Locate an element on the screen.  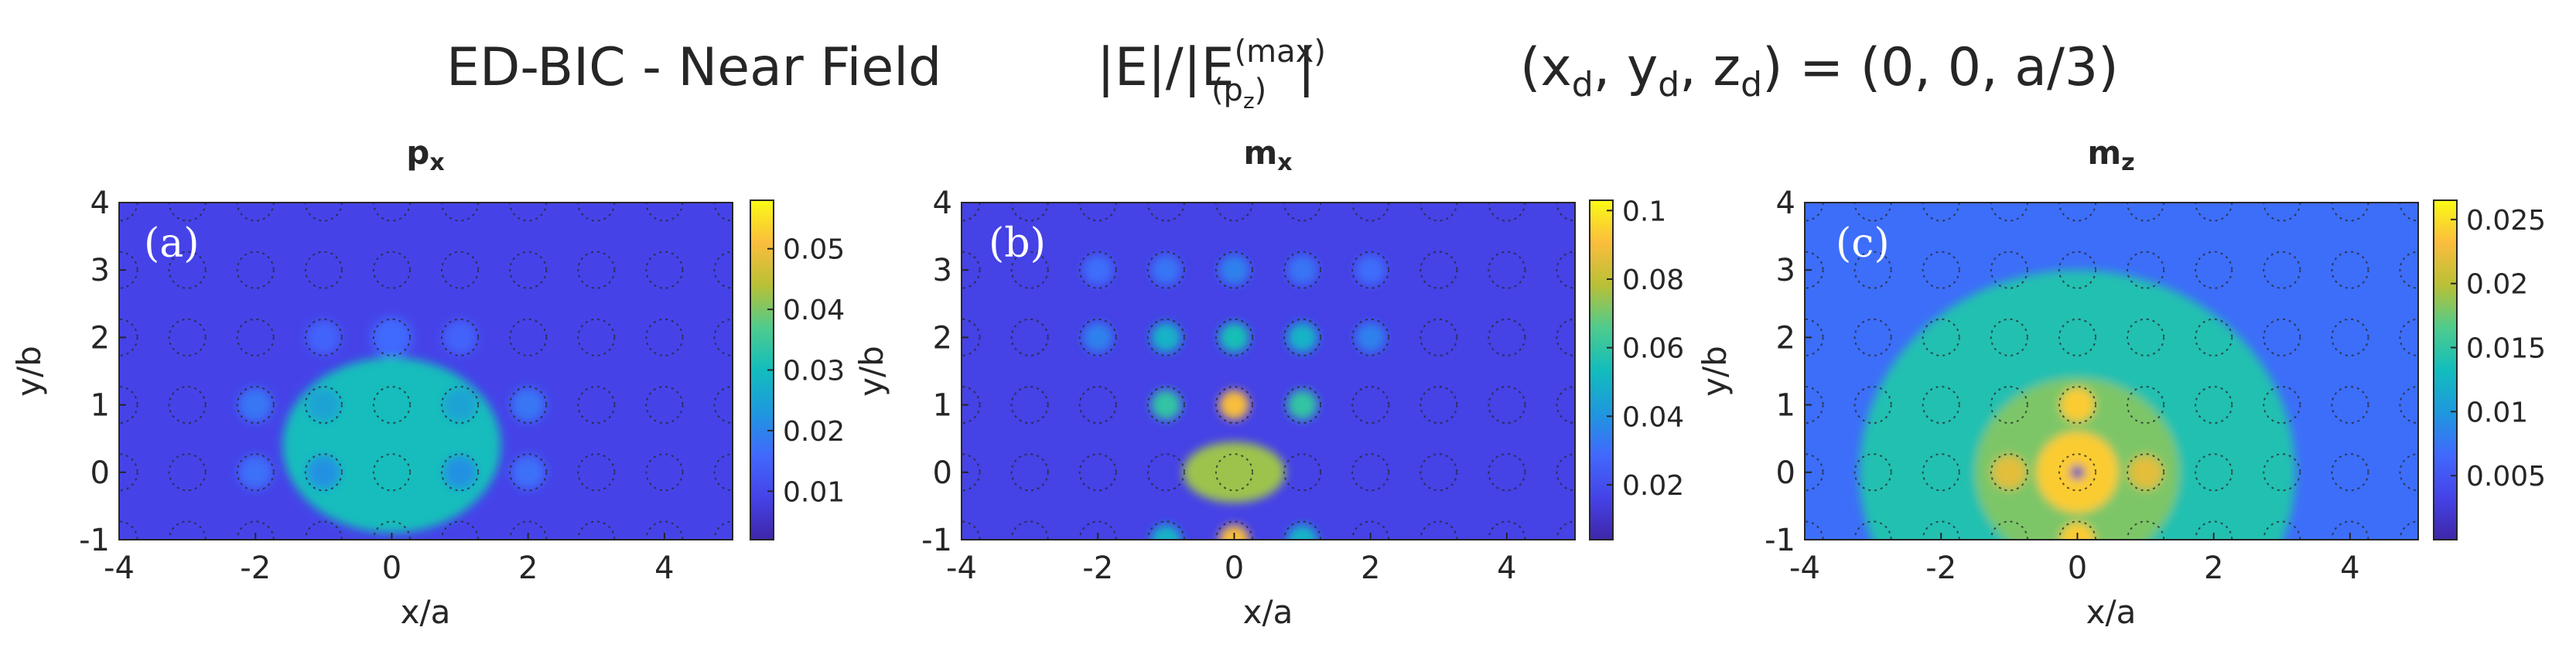
panel-c-colorbar-tick-label: 0.025 is located at coordinates (2506, 221).